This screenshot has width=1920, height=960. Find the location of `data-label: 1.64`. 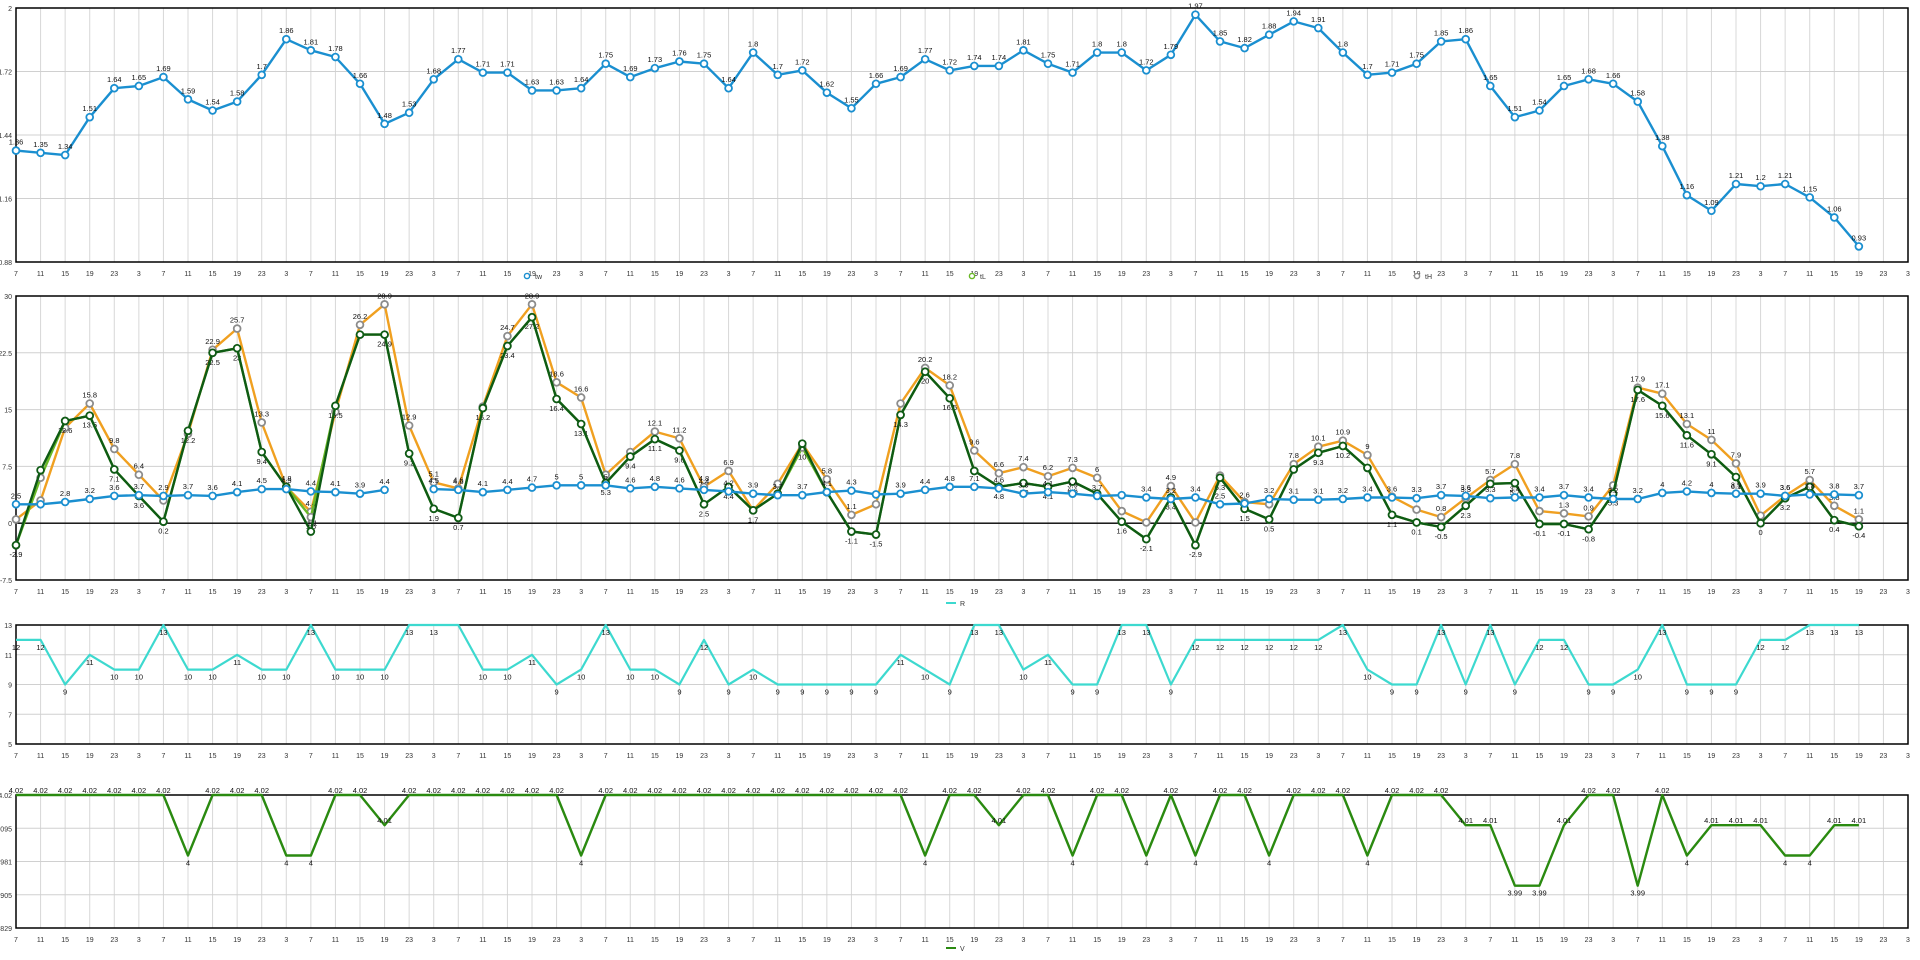

data-label: 1.64 is located at coordinates (581, 79).